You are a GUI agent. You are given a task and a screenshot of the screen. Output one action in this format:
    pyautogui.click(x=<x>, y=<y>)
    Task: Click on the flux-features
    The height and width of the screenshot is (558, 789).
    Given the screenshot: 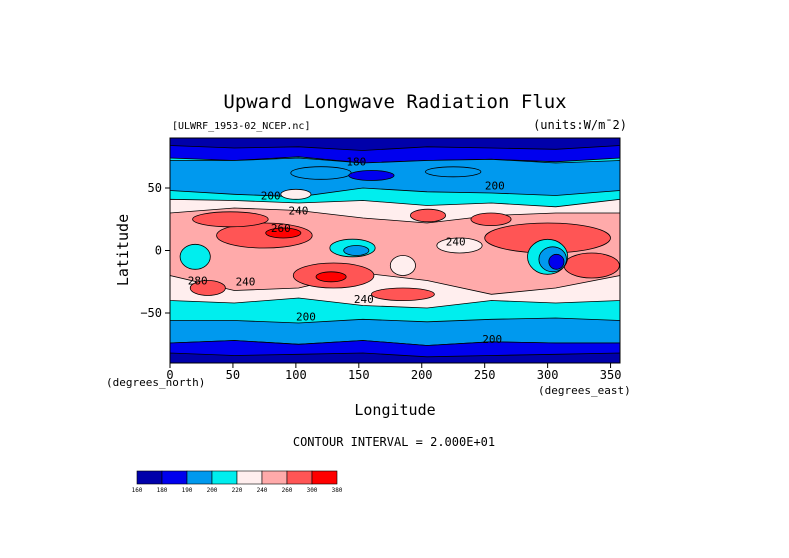 What is the action you would take?
    pyautogui.click(x=399, y=234)
    